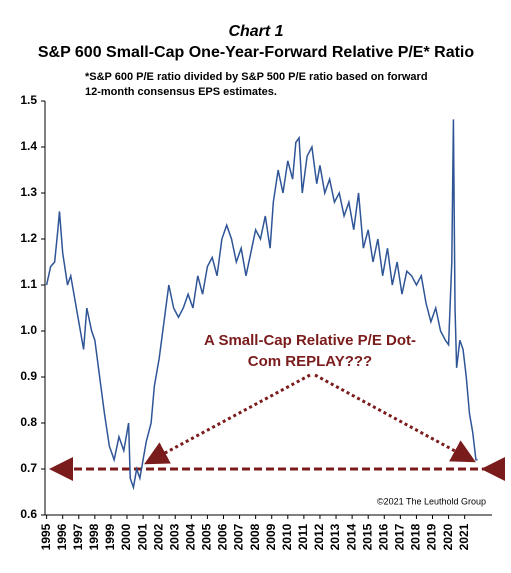  What do you see at coordinates (62, 536) in the screenshot?
I see `x-tick-label: 1996` at bounding box center [62, 536].